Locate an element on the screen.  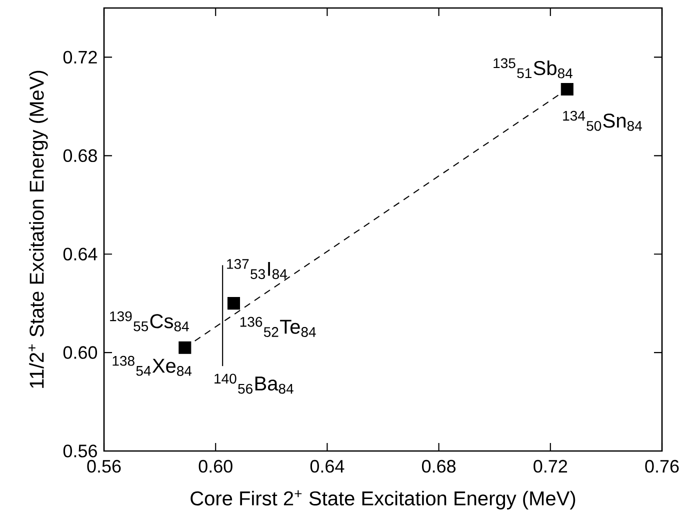
x-tick-label: 0.60 is located at coordinates (215, 466).